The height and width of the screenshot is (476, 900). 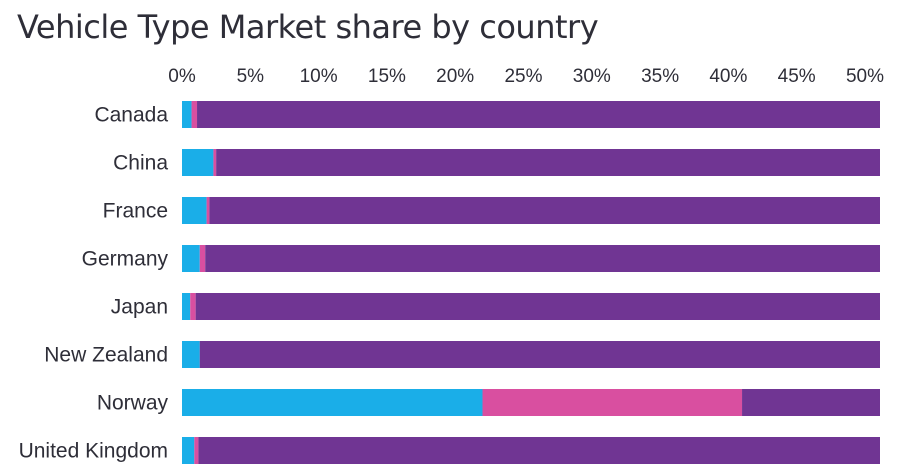 I want to click on x-tick-label: 10%, so click(x=319, y=76).